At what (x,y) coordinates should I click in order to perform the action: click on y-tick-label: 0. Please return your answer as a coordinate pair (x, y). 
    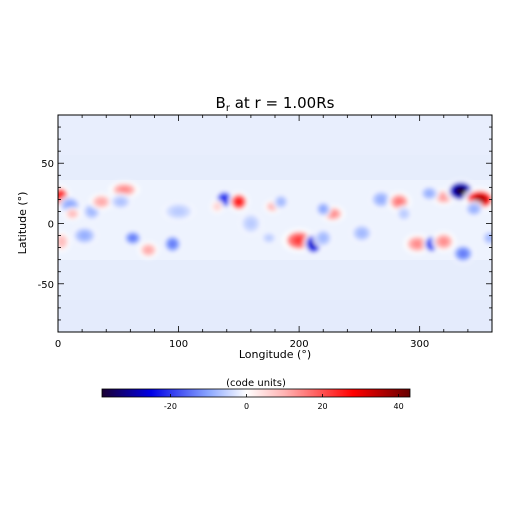
    Looking at the image, I should click on (51, 225).